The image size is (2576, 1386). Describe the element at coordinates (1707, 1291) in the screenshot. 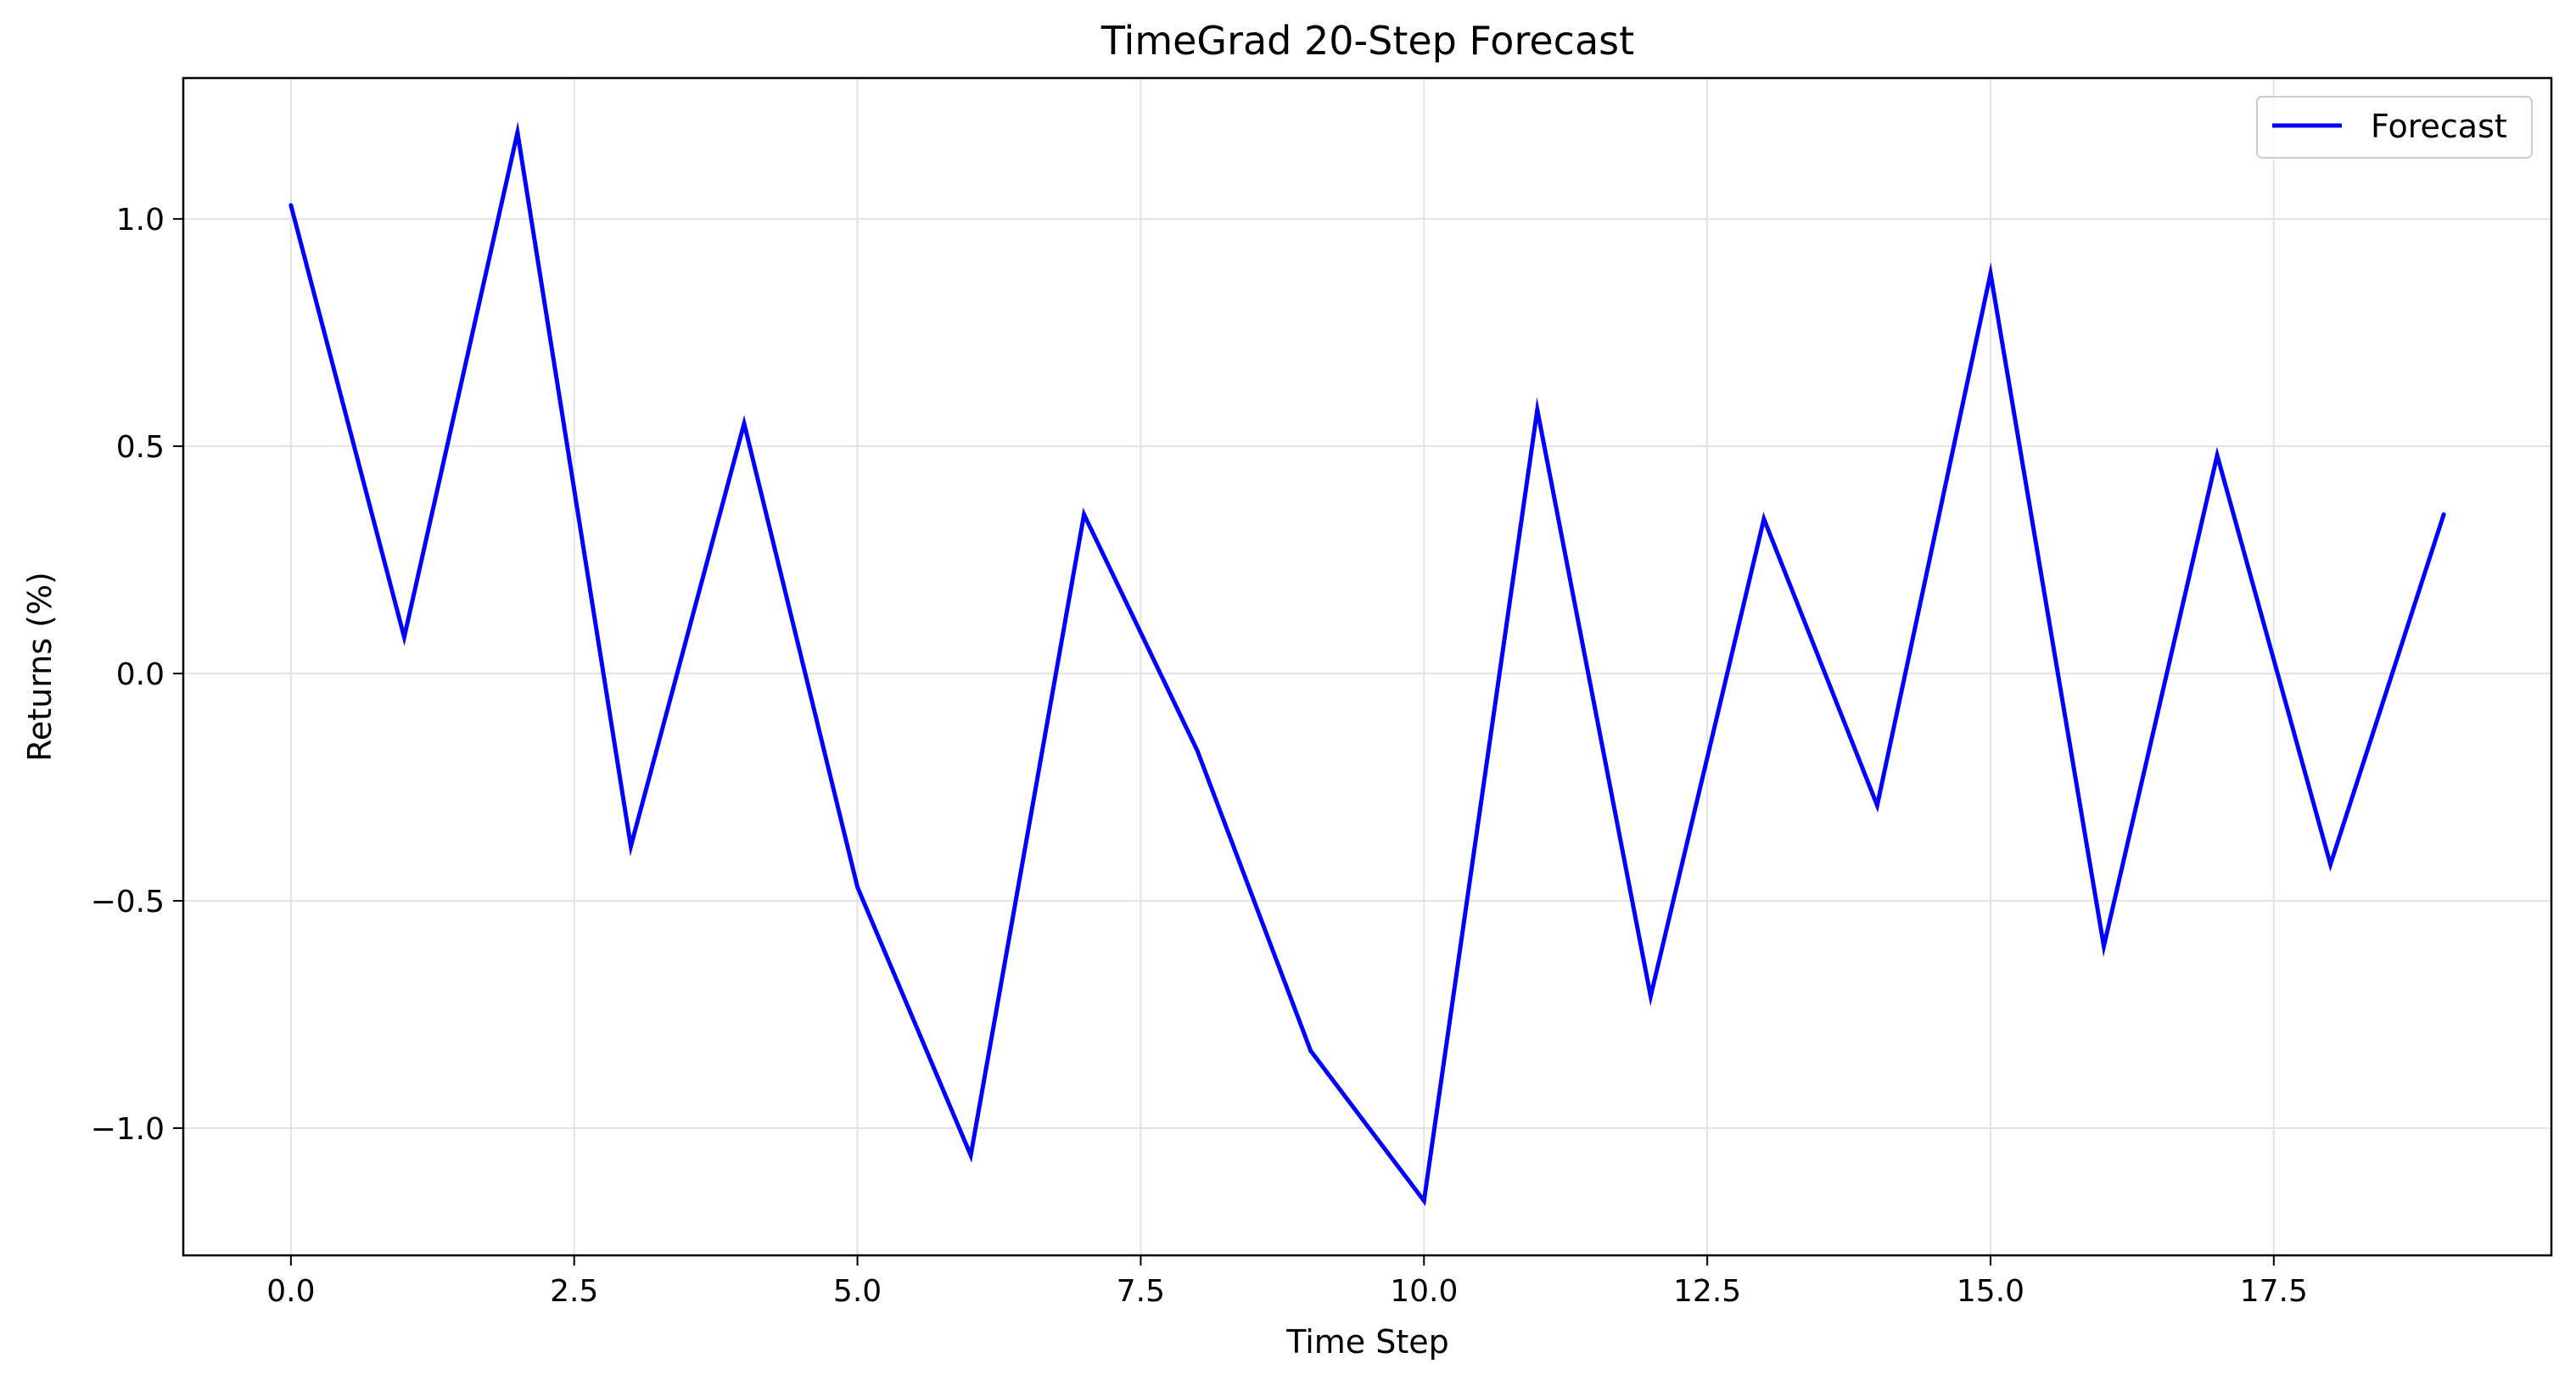

I see `x-tick-label: 12.5` at that location.